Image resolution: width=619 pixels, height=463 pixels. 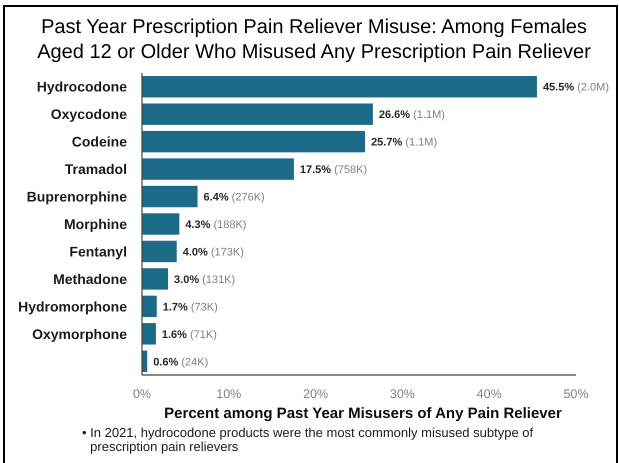 What do you see at coordinates (98, 251) in the screenshot?
I see `y-tick-label: Fentanyl` at bounding box center [98, 251].